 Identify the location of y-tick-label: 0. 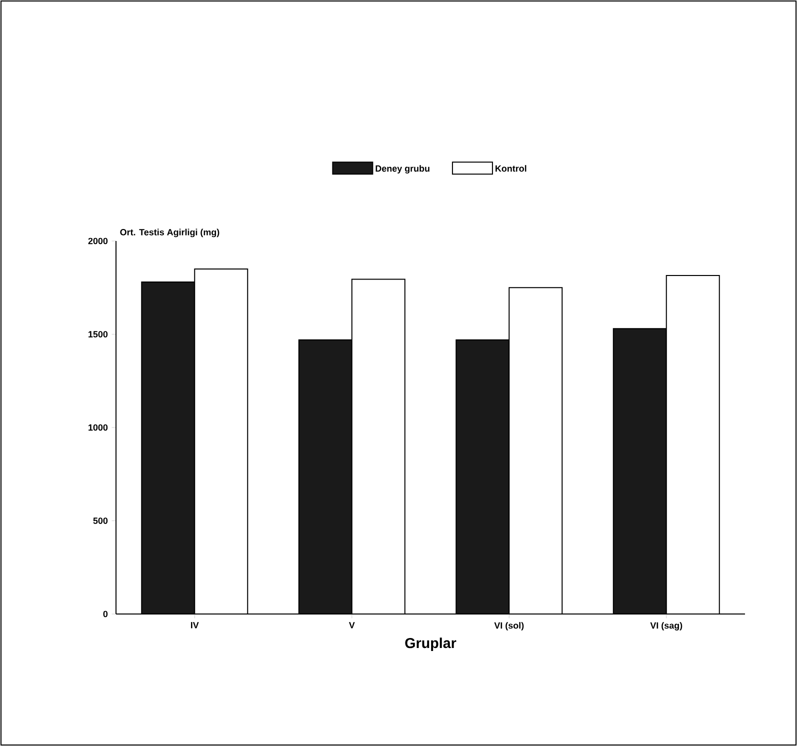
(105, 614).